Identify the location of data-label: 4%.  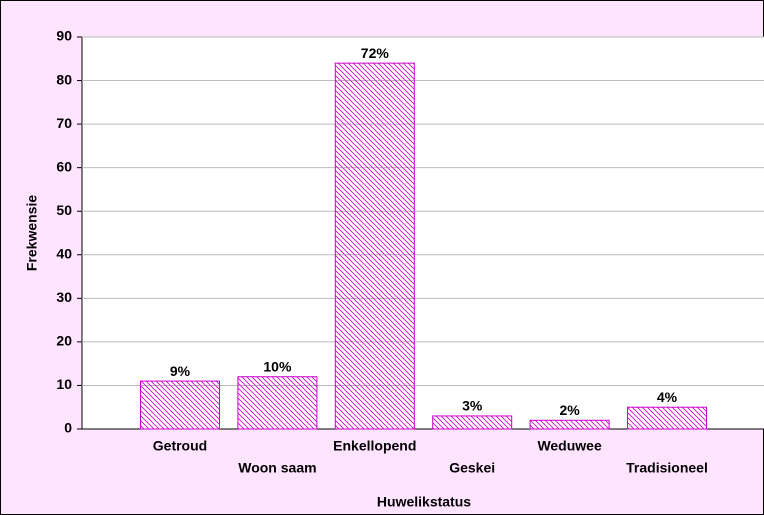
(667, 397).